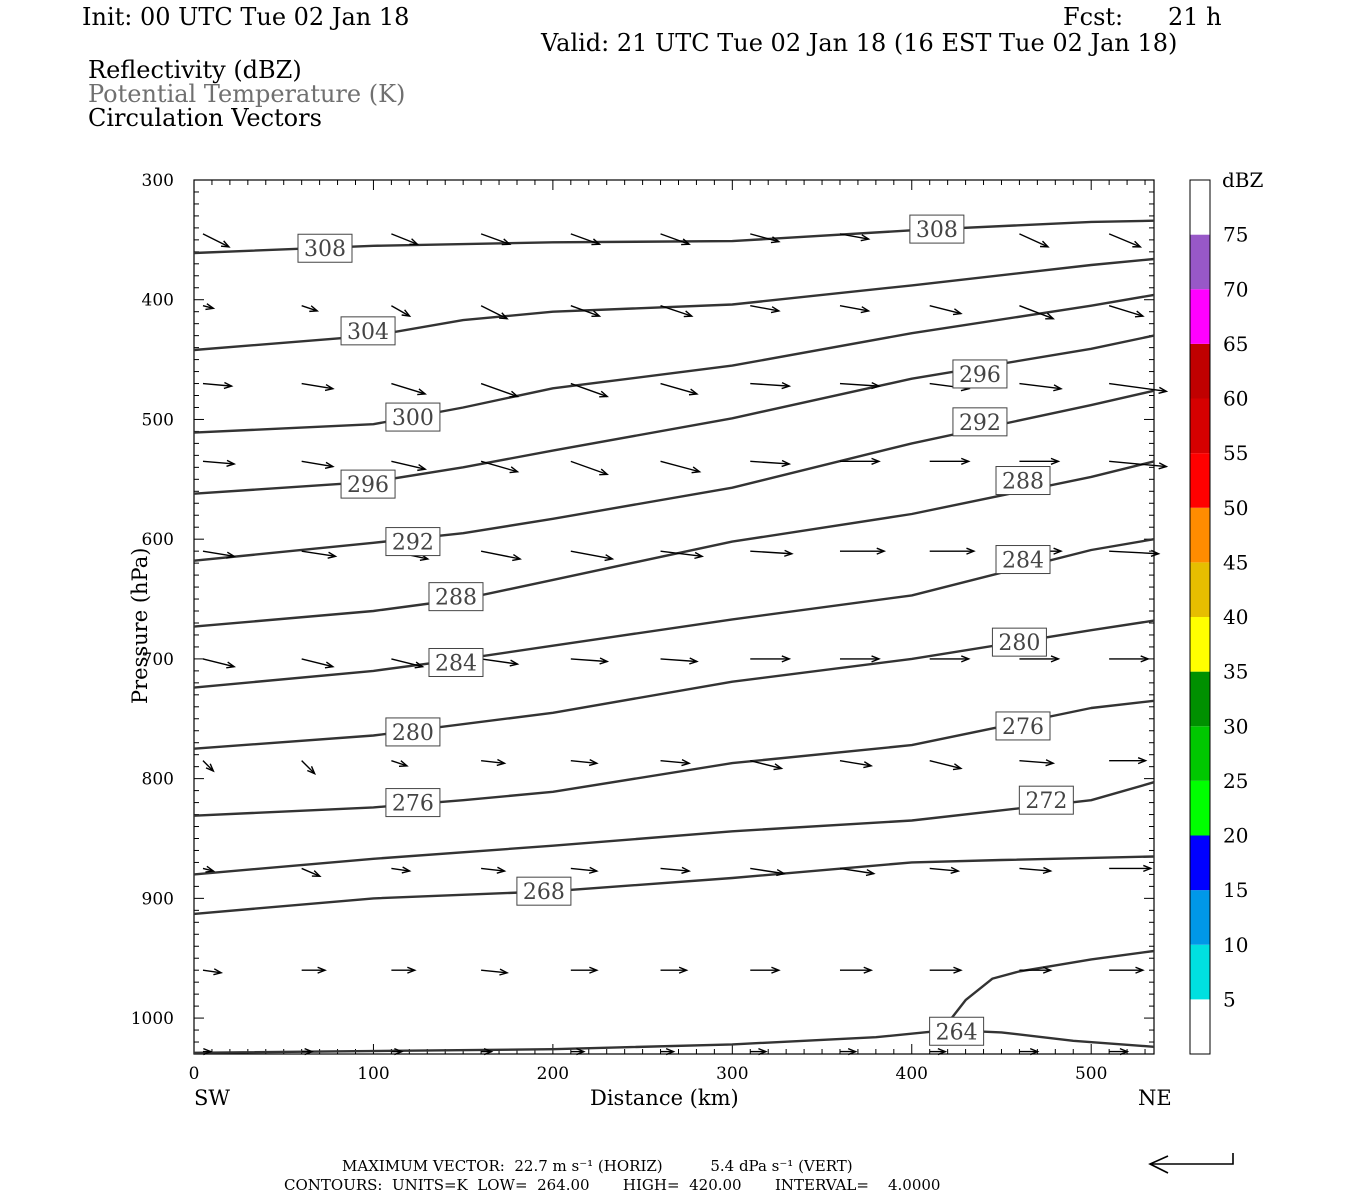  Describe the element at coordinates (1235, 508) in the screenshot. I see `colorbar-level-label: 50` at that location.